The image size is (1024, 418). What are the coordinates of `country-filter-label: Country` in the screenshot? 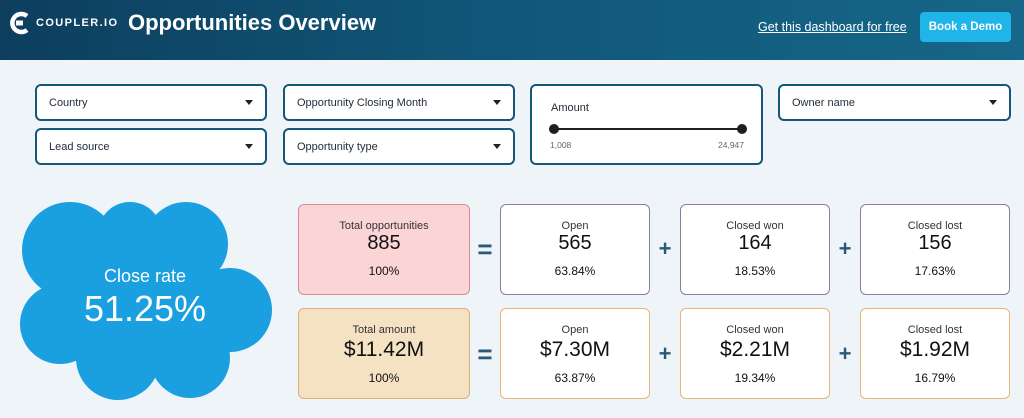 It's located at (68, 103).